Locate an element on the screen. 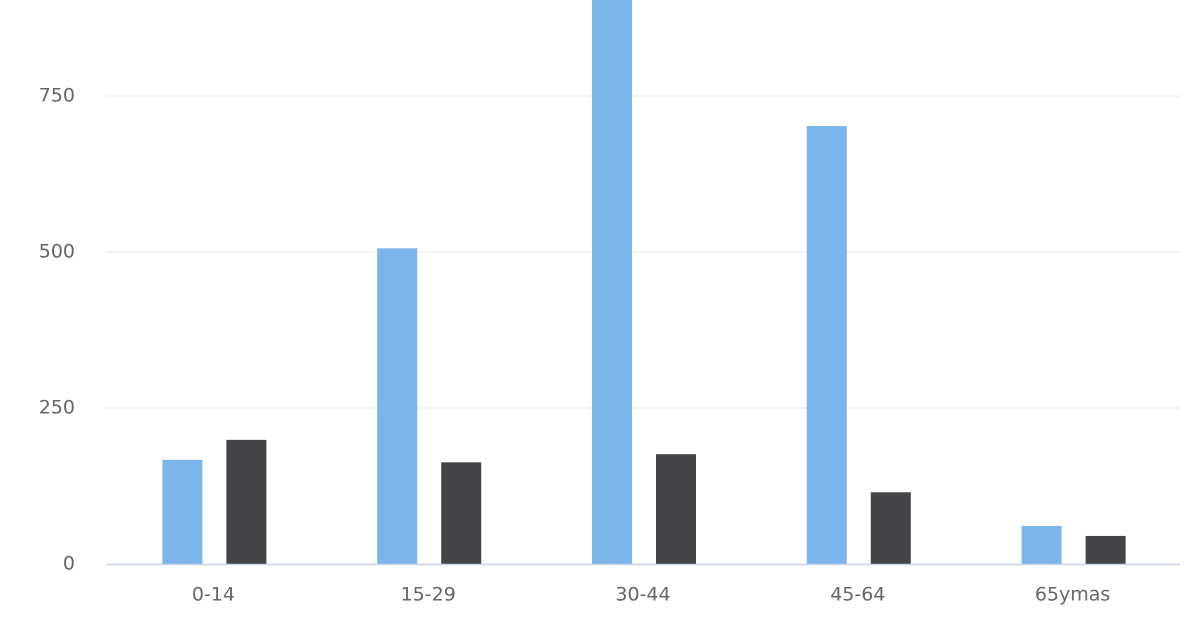 This screenshot has height=640, width=1200. x-tick-label: 0-14 is located at coordinates (213, 595).